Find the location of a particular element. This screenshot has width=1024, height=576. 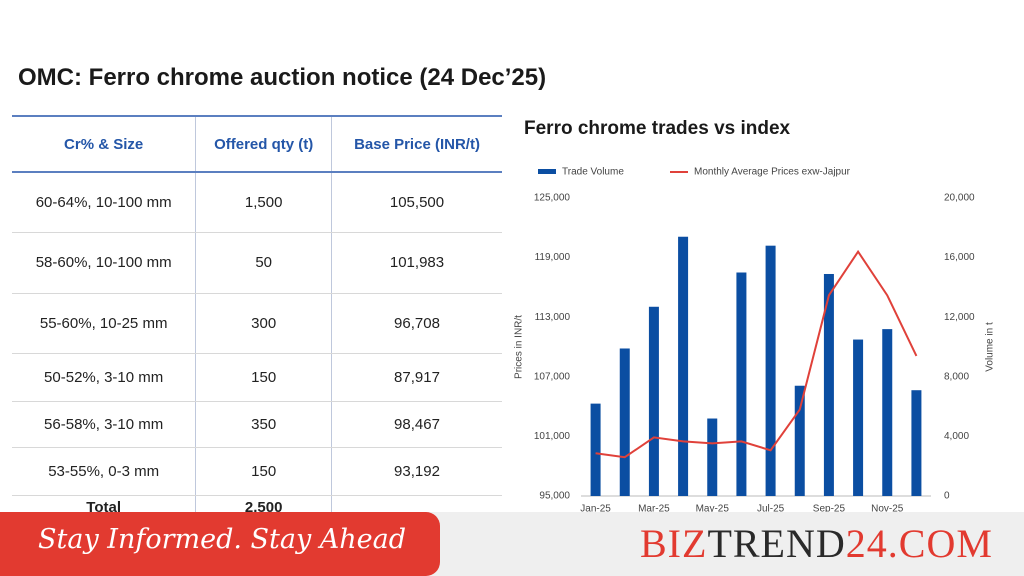

table-row: 50-52%, 3-10 mm 150 87,917 is located at coordinates (257, 377).